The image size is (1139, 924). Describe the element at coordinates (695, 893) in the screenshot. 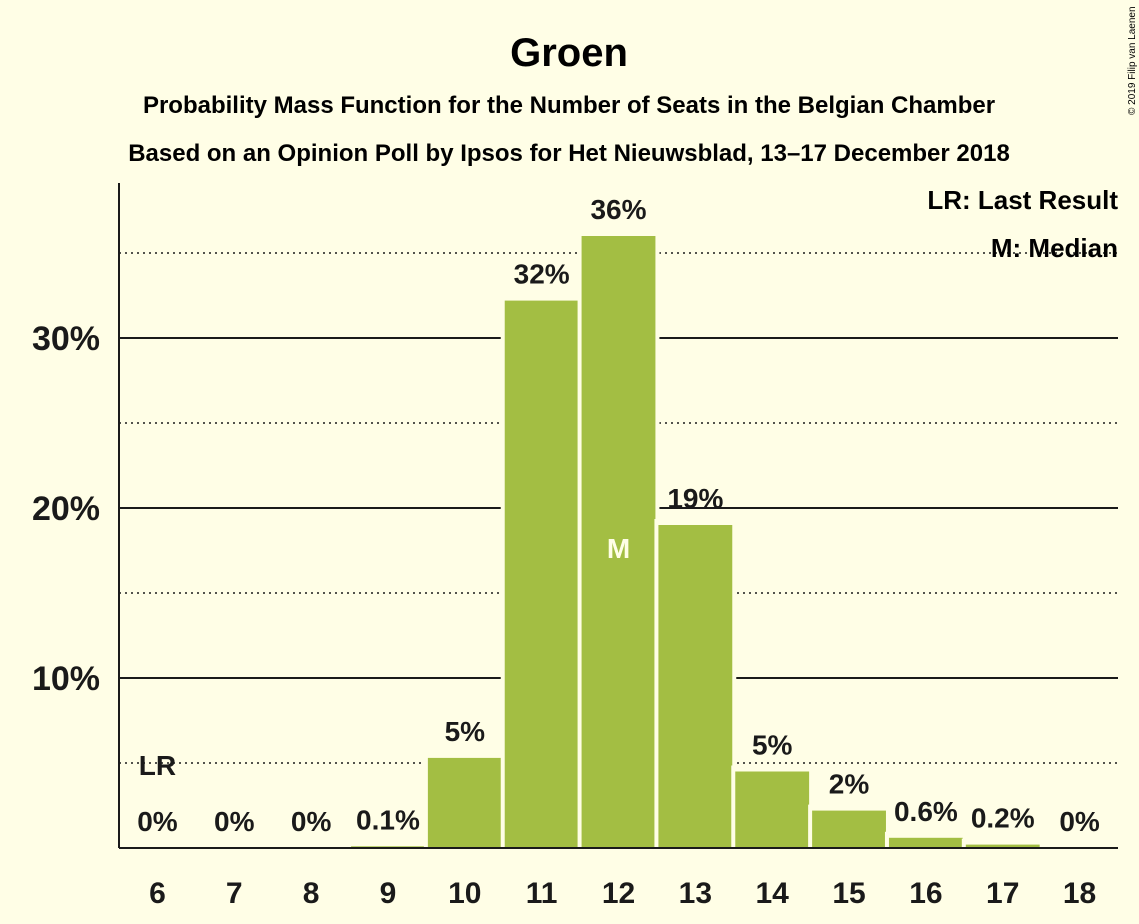

I see `x-tick-label: 13` at that location.